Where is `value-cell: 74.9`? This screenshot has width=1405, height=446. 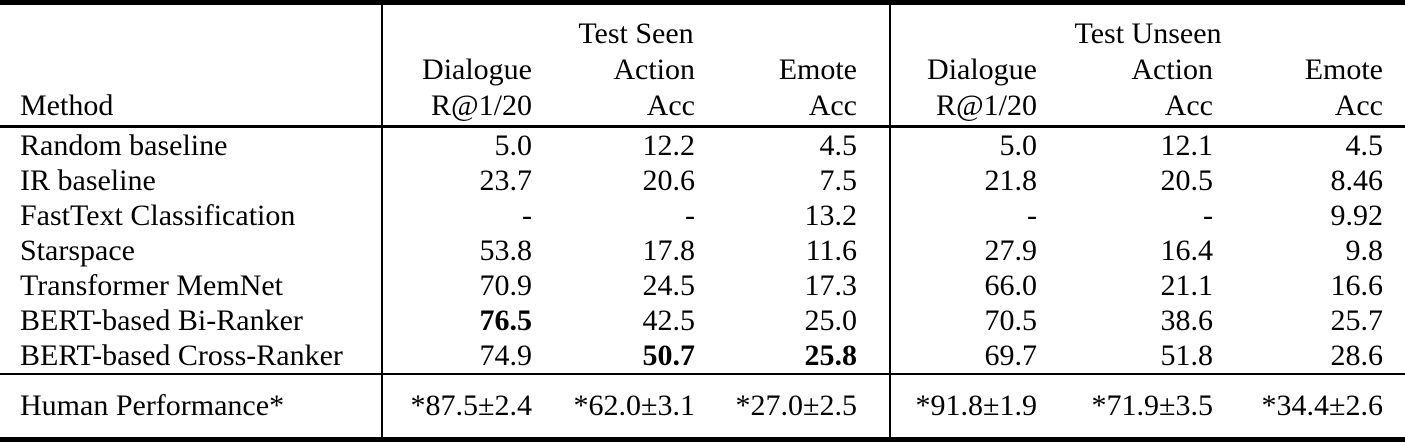 value-cell: 74.9 is located at coordinates (460, 356).